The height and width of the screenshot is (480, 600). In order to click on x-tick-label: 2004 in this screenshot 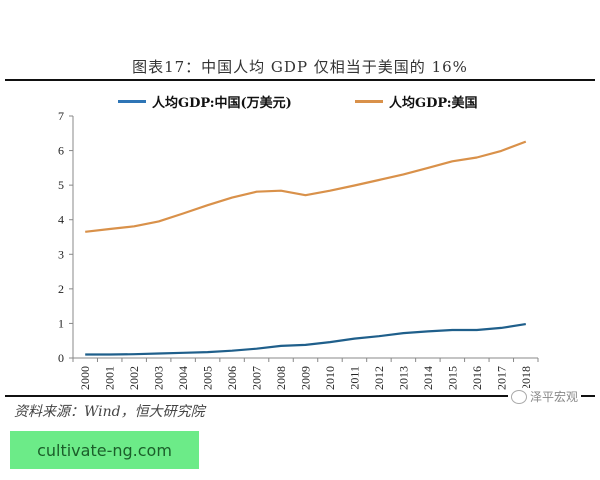, I will do `click(183, 378)`.